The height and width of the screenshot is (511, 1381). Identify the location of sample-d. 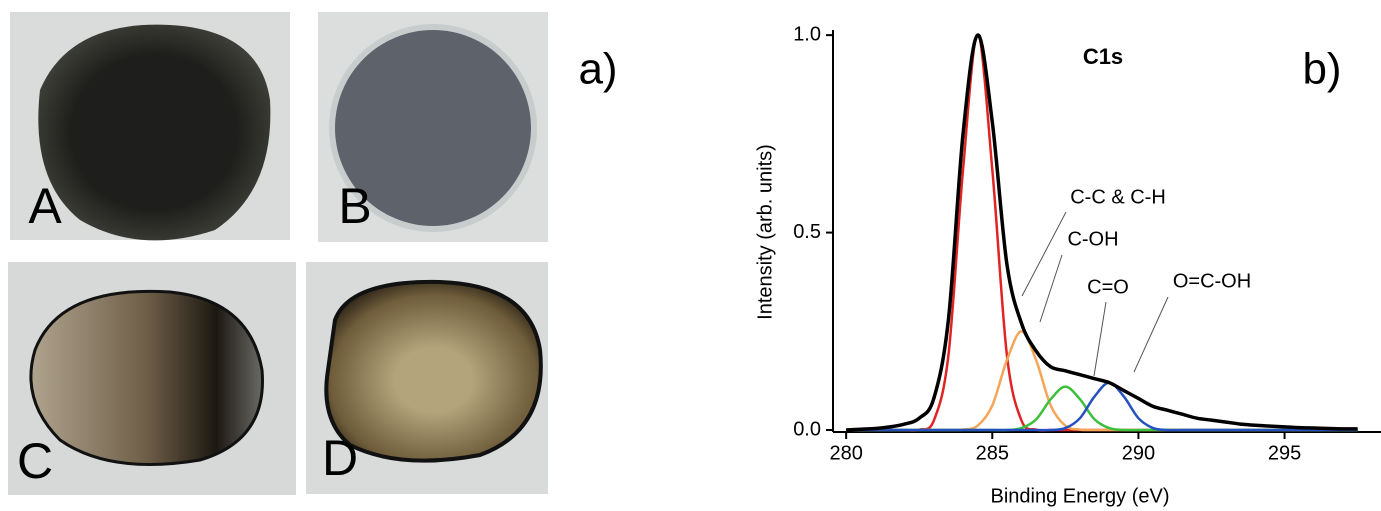
(433, 371).